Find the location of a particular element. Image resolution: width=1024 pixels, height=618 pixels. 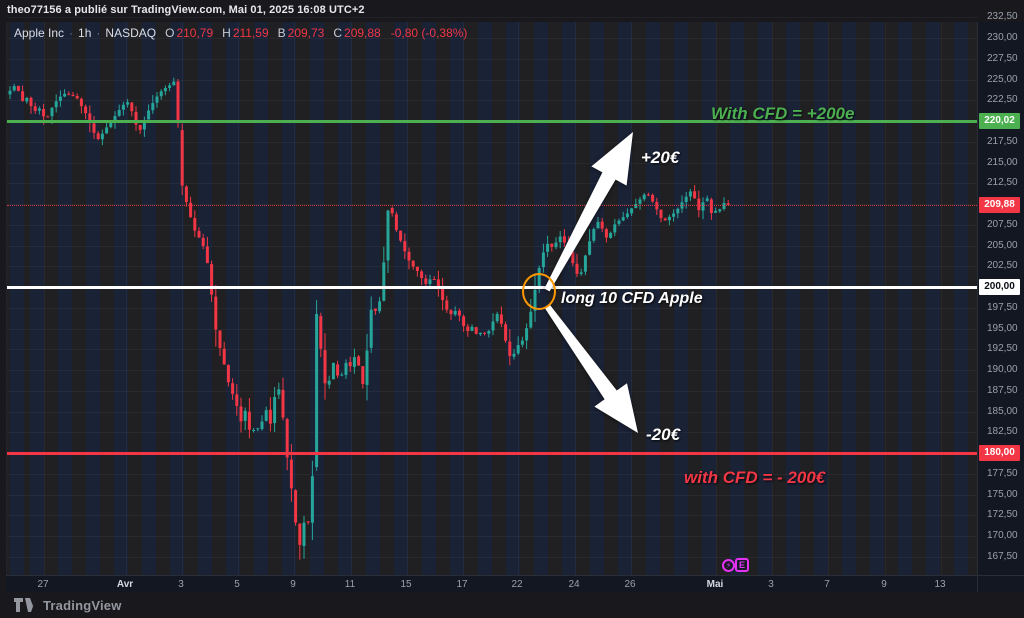

price-tick-label: 185,00 is located at coordinates (1002, 411).